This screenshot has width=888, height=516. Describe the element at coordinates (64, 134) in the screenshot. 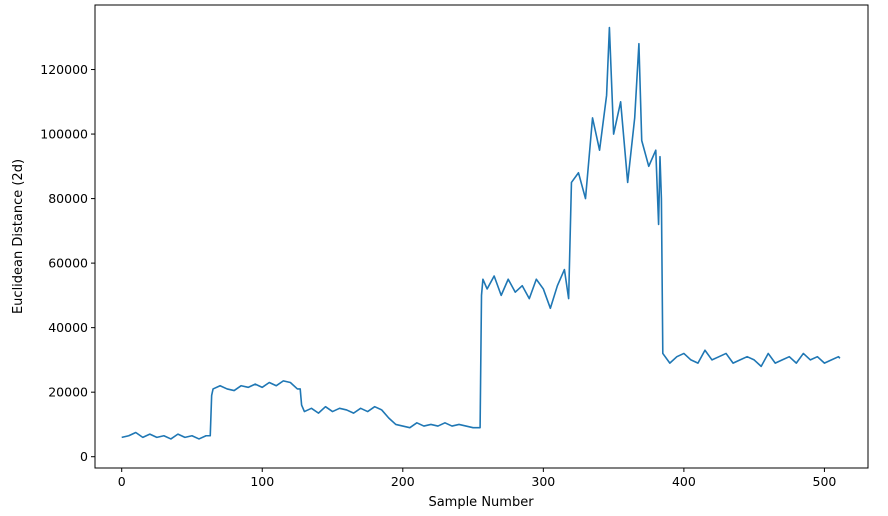

I see `y-tick-label-5: 100000` at that location.